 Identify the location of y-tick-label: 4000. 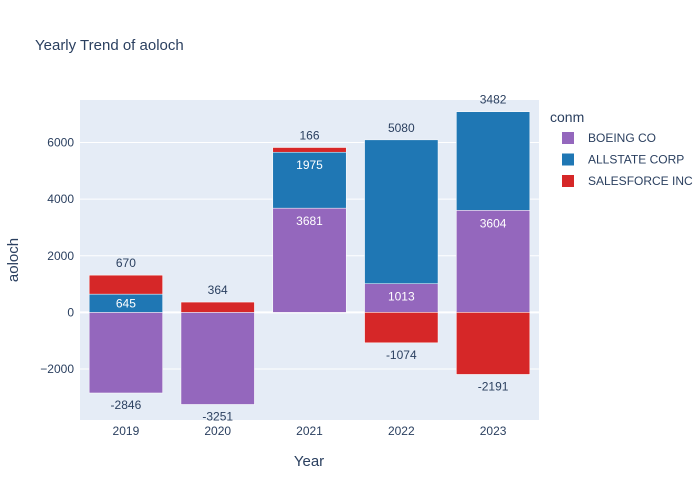
(60, 199).